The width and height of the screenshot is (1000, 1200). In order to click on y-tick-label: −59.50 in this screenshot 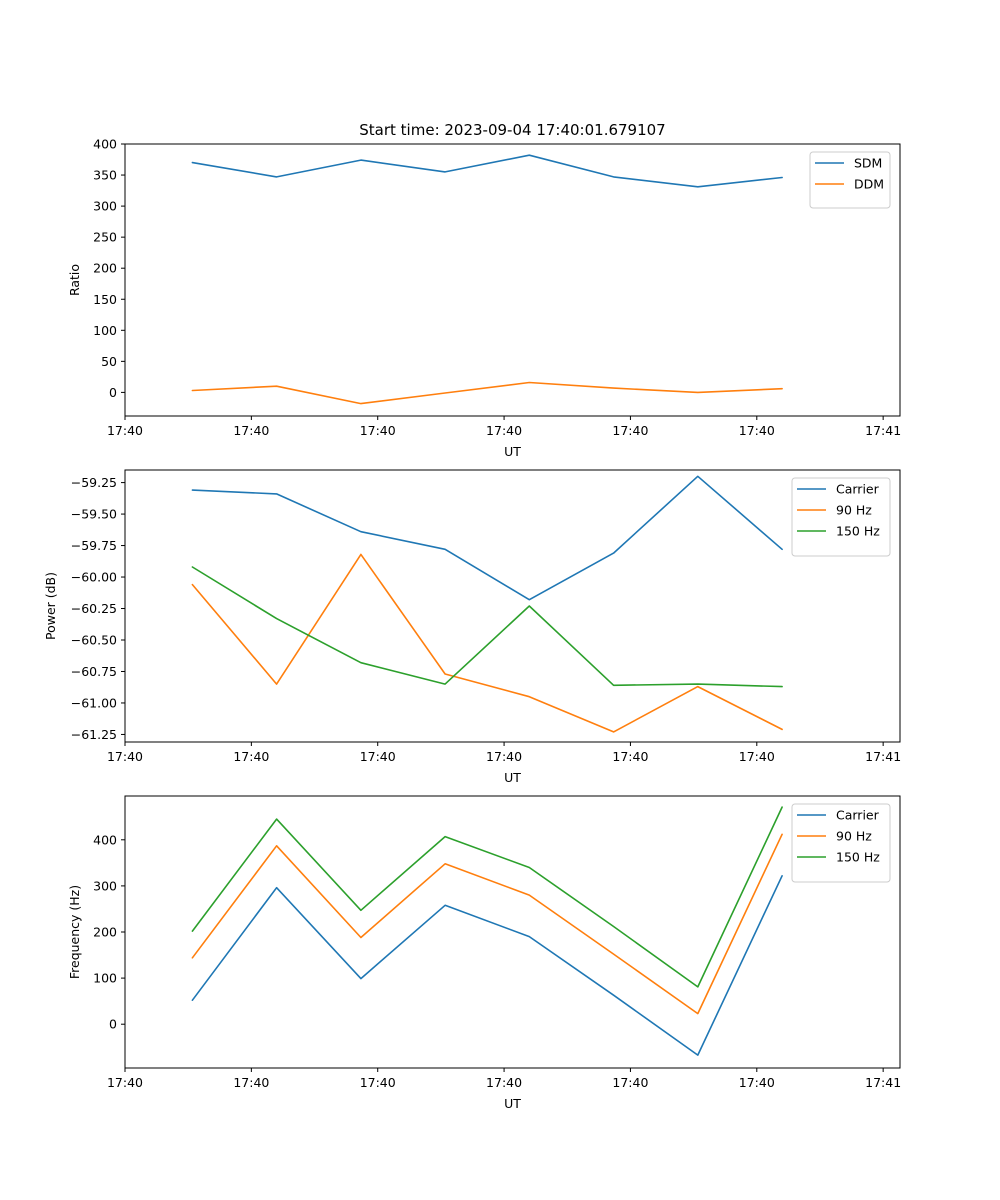, I will do `click(94, 514)`.